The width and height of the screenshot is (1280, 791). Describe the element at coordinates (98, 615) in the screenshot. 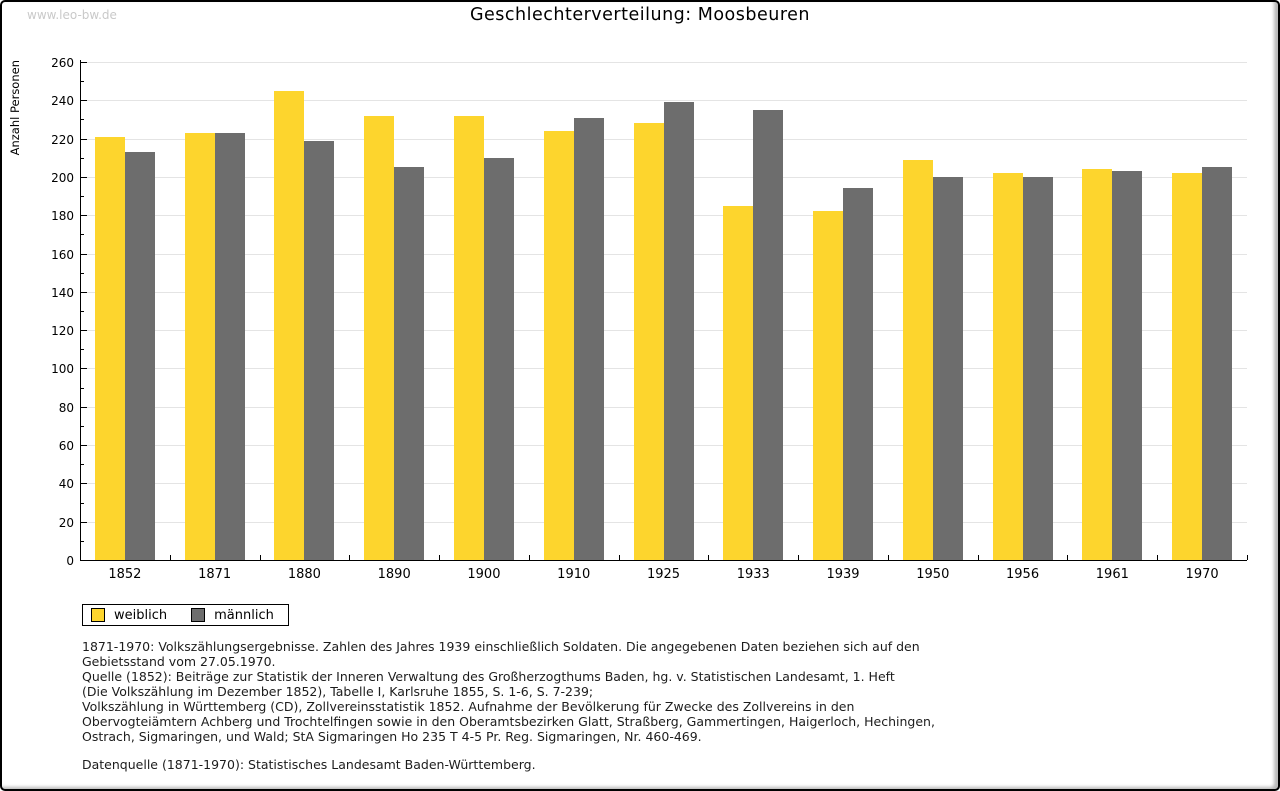

I see `legend-swatch` at that location.